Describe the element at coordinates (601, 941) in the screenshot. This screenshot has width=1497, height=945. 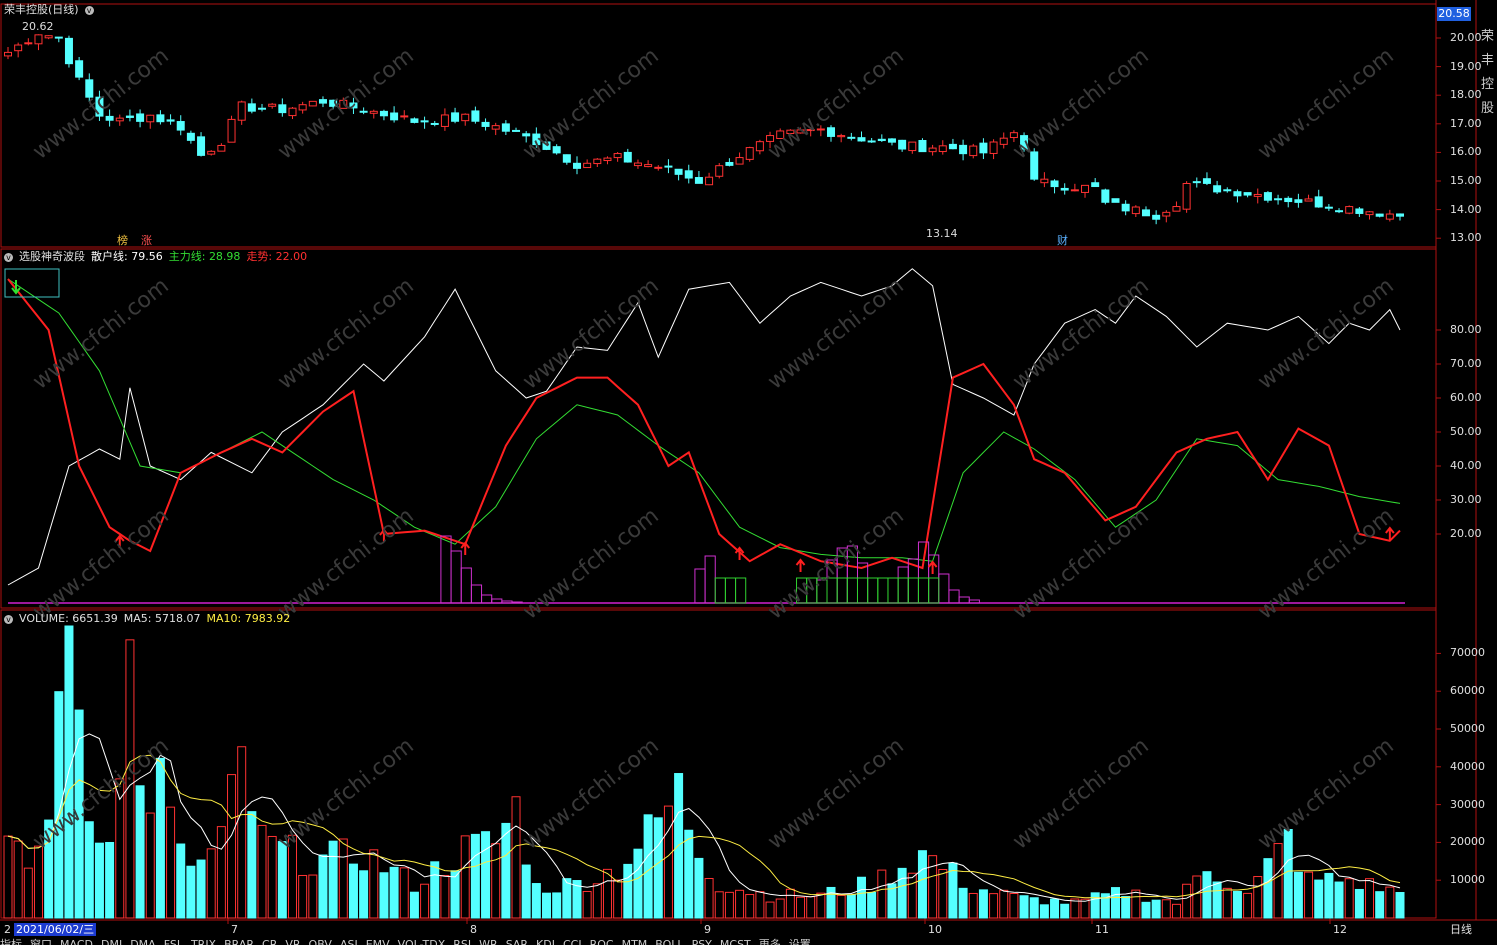
I see `indicator-tab: ROC` at that location.